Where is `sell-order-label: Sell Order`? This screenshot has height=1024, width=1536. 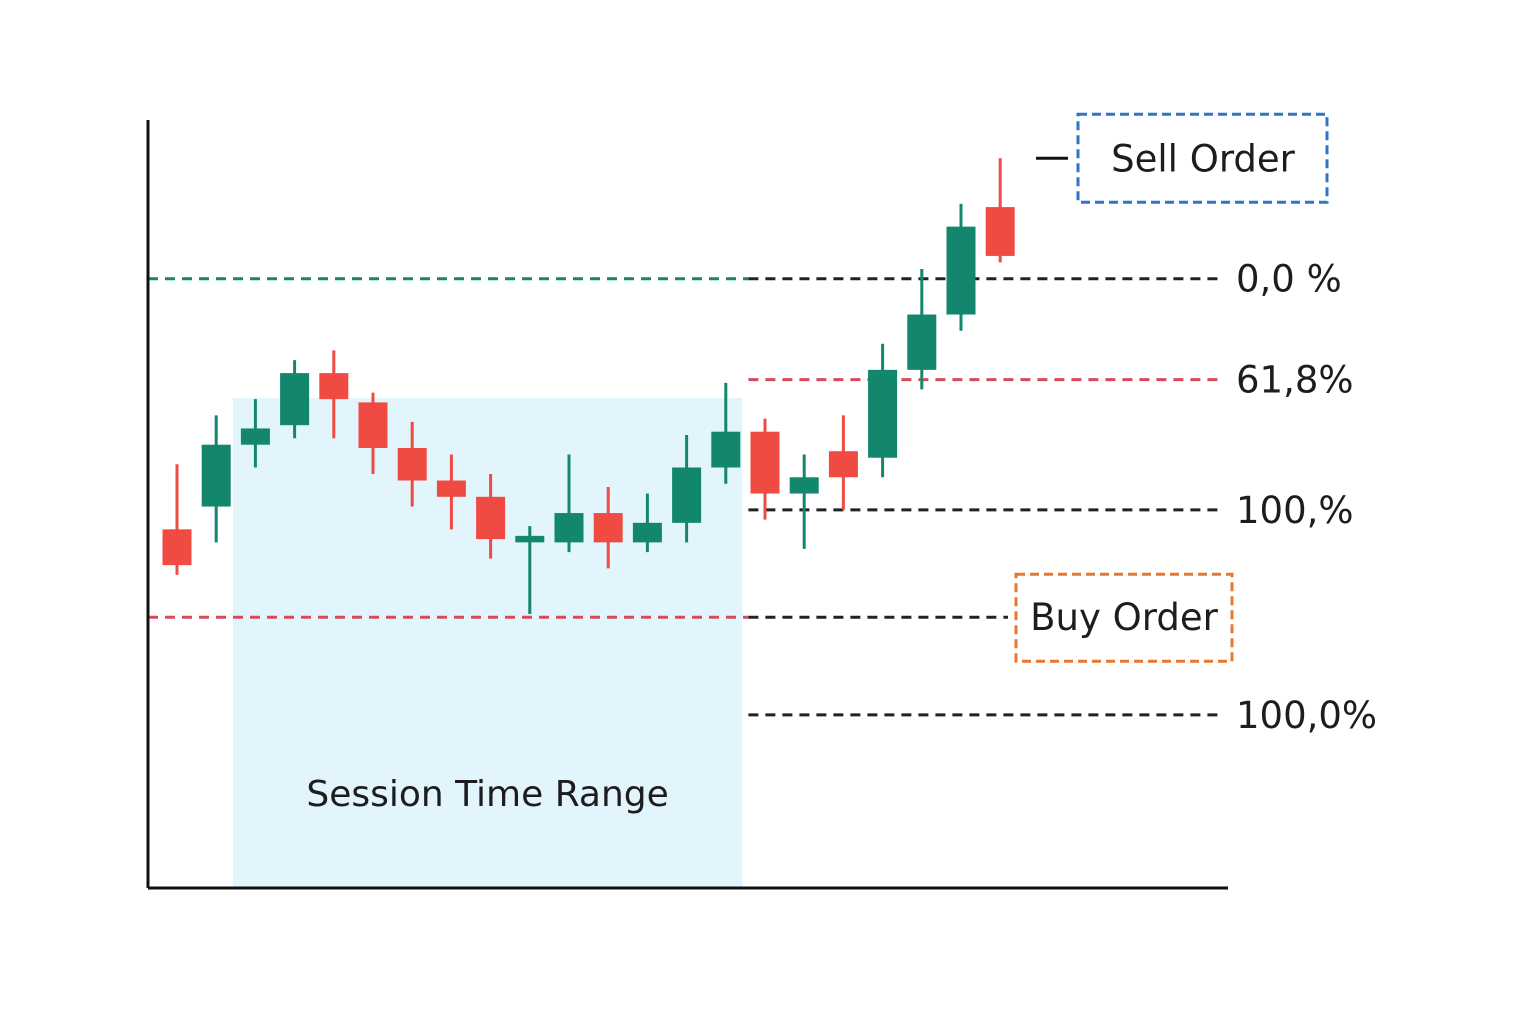
sell-order-label: Sell Order is located at coordinates (1203, 158).